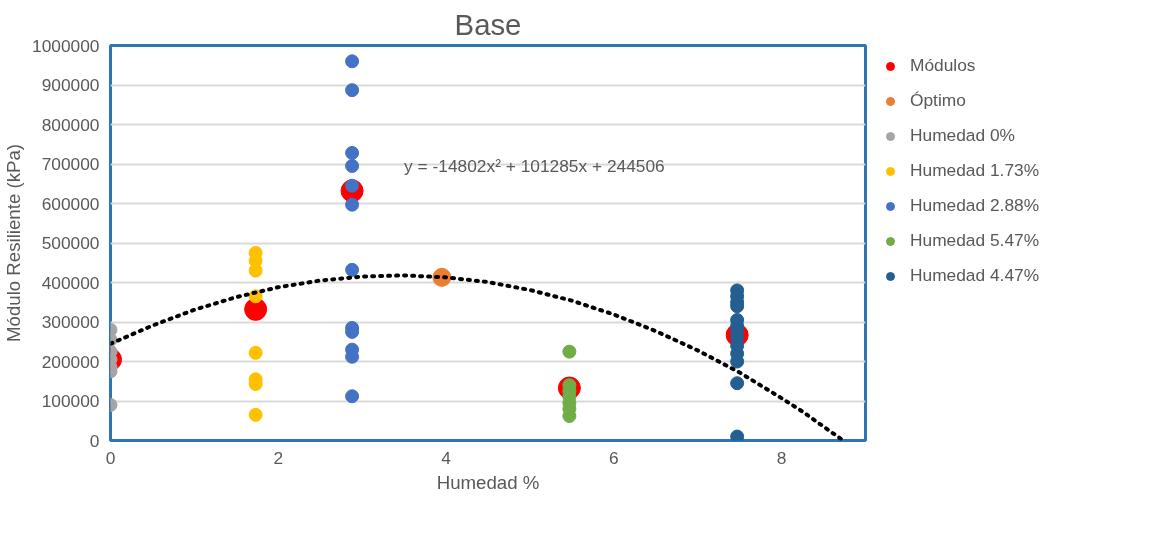  What do you see at coordinates (278, 457) in the screenshot?
I see `x-tick-label: 2` at bounding box center [278, 457].